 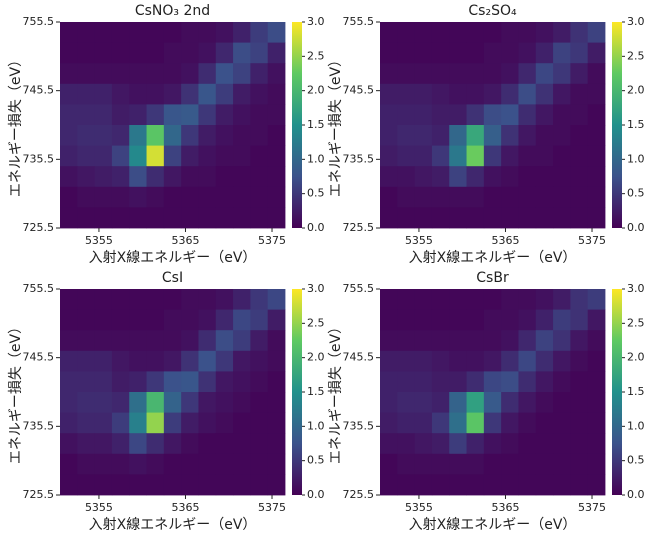 I want to click on chart-title: Cs₂SO₄, so click(x=492, y=11).